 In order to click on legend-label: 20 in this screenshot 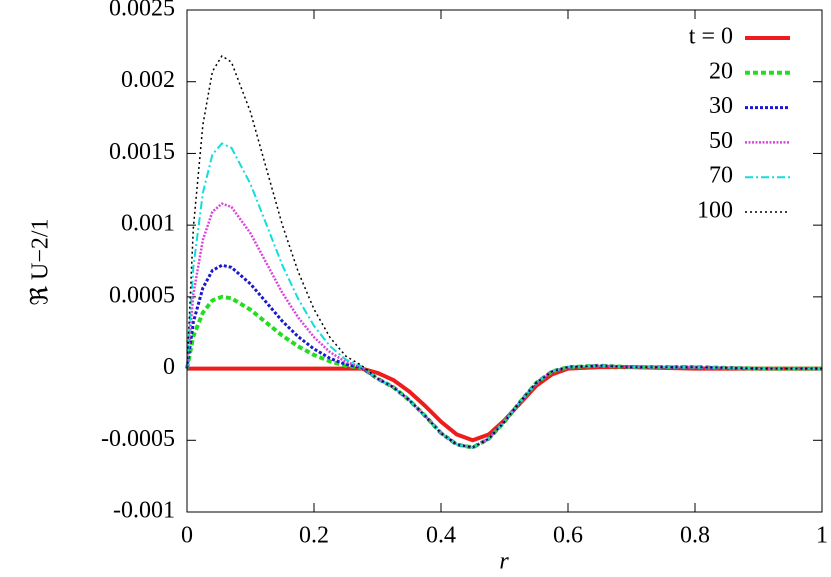, I will do `click(721, 71)`.